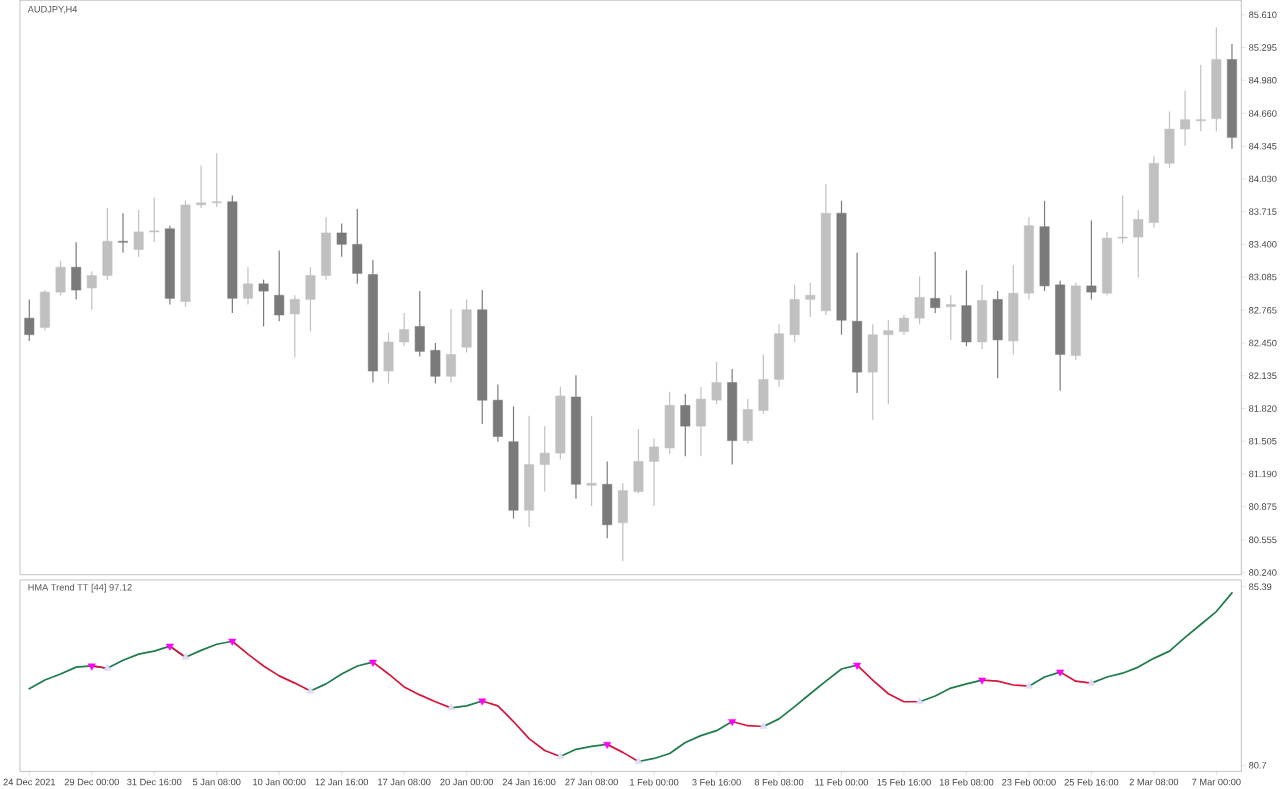 This screenshot has height=789, width=1280. Describe the element at coordinates (1263, 507) in the screenshot. I see `y-tick-label: 80.875` at that location.